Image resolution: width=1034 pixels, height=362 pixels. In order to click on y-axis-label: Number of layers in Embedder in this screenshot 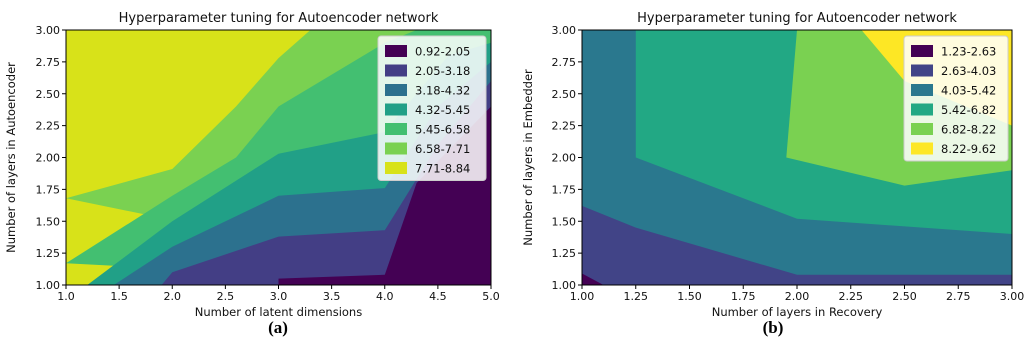, I will do `click(528, 157)`.